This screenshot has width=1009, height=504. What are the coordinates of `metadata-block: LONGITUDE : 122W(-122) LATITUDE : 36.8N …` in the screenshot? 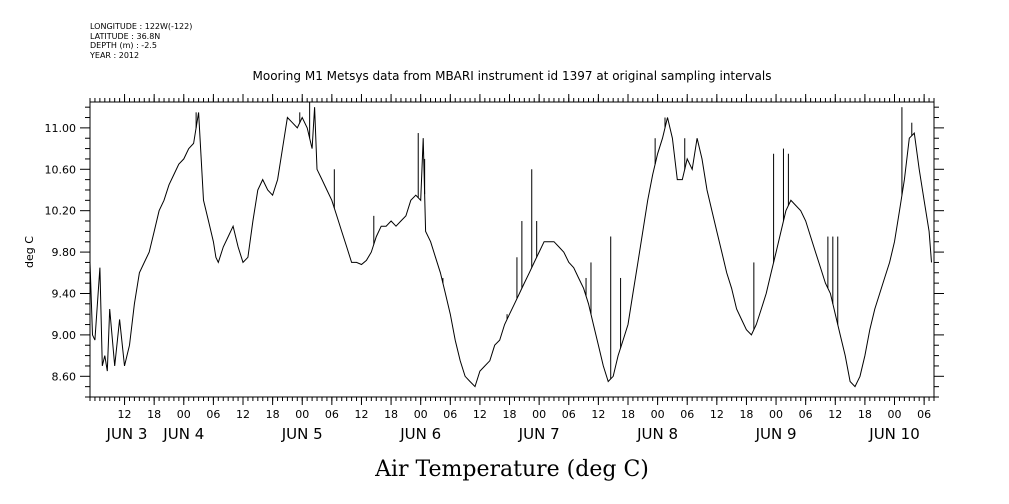 It's located at (141, 41).